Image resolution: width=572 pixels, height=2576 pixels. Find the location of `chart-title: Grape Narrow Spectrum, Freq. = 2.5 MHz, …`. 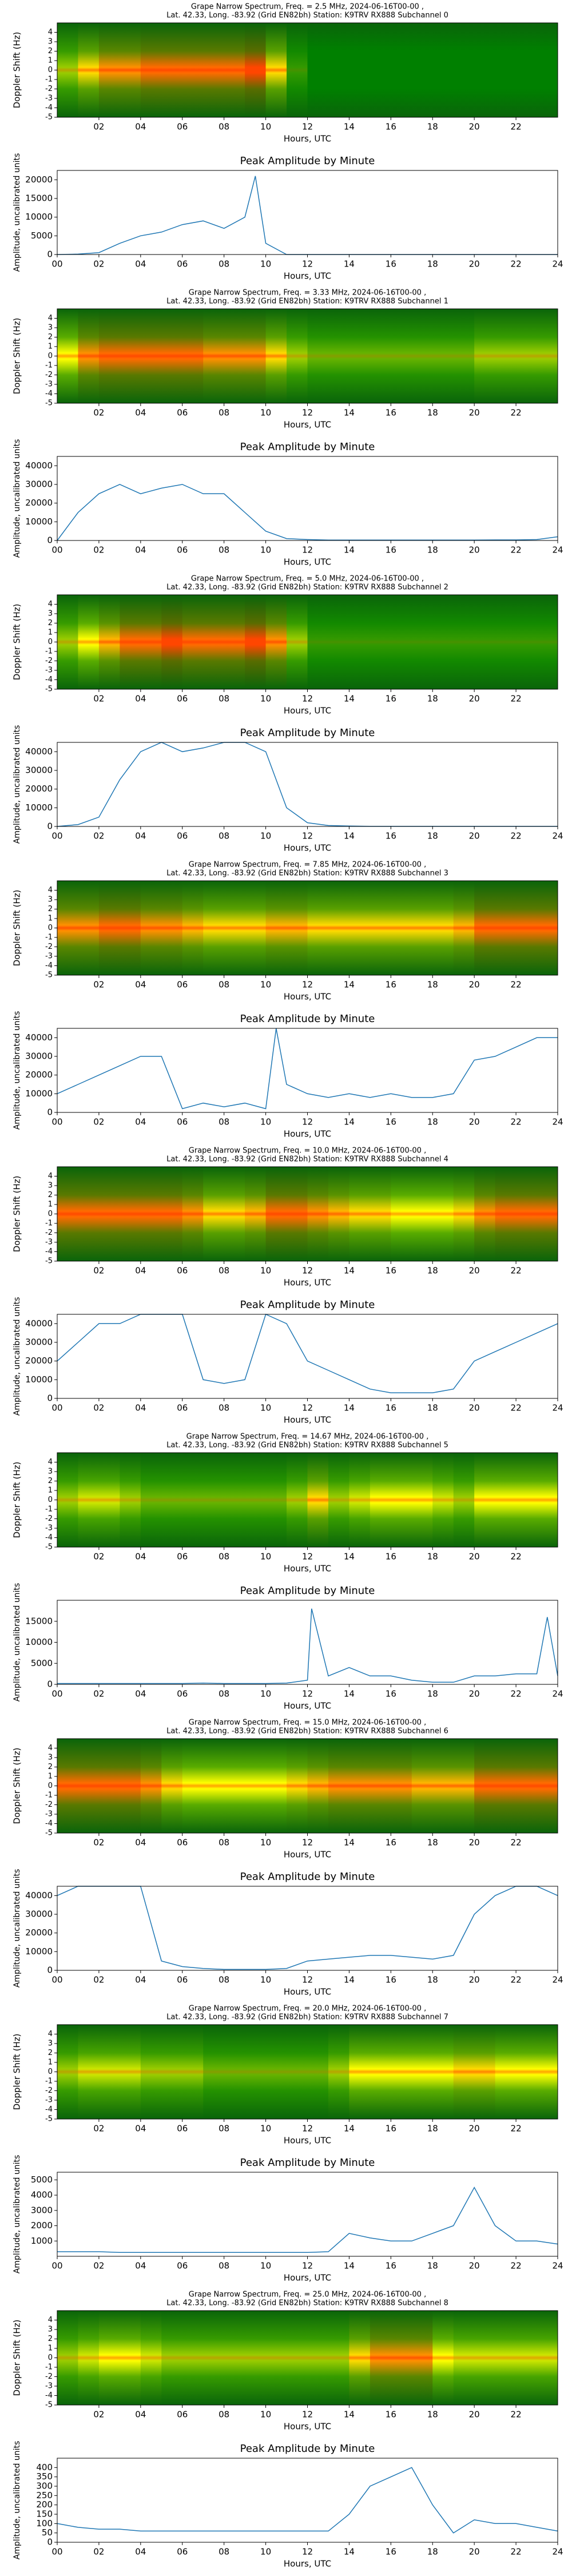

chart-title: Grape Narrow Spectrum, Freq. = 2.5 MHz, … is located at coordinates (307, 7).